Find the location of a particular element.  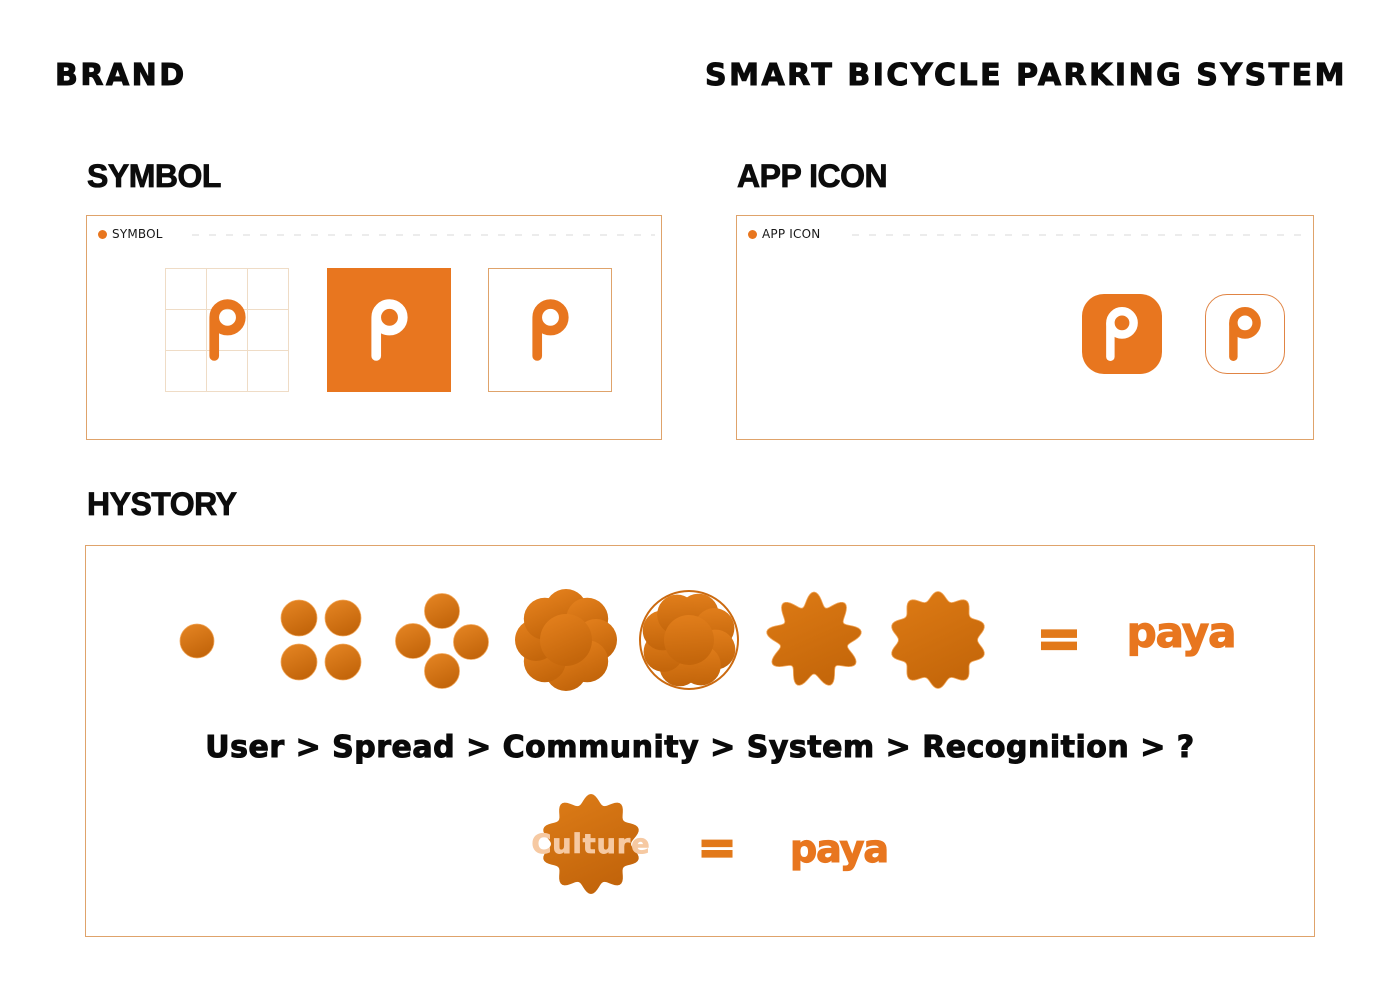

app-icon-panel-tag-label: APP ICON is located at coordinates (791, 234).